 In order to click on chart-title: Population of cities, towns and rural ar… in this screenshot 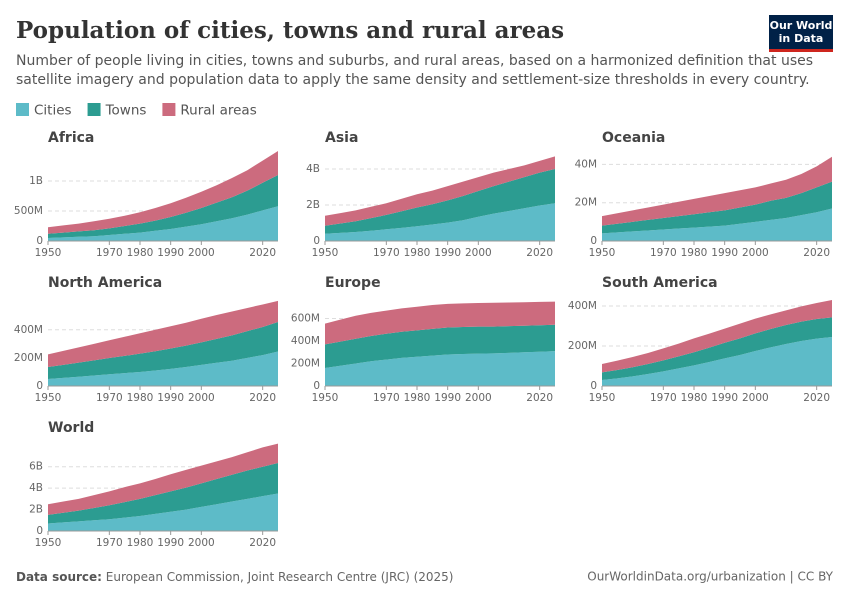, I will do `click(290, 30)`.